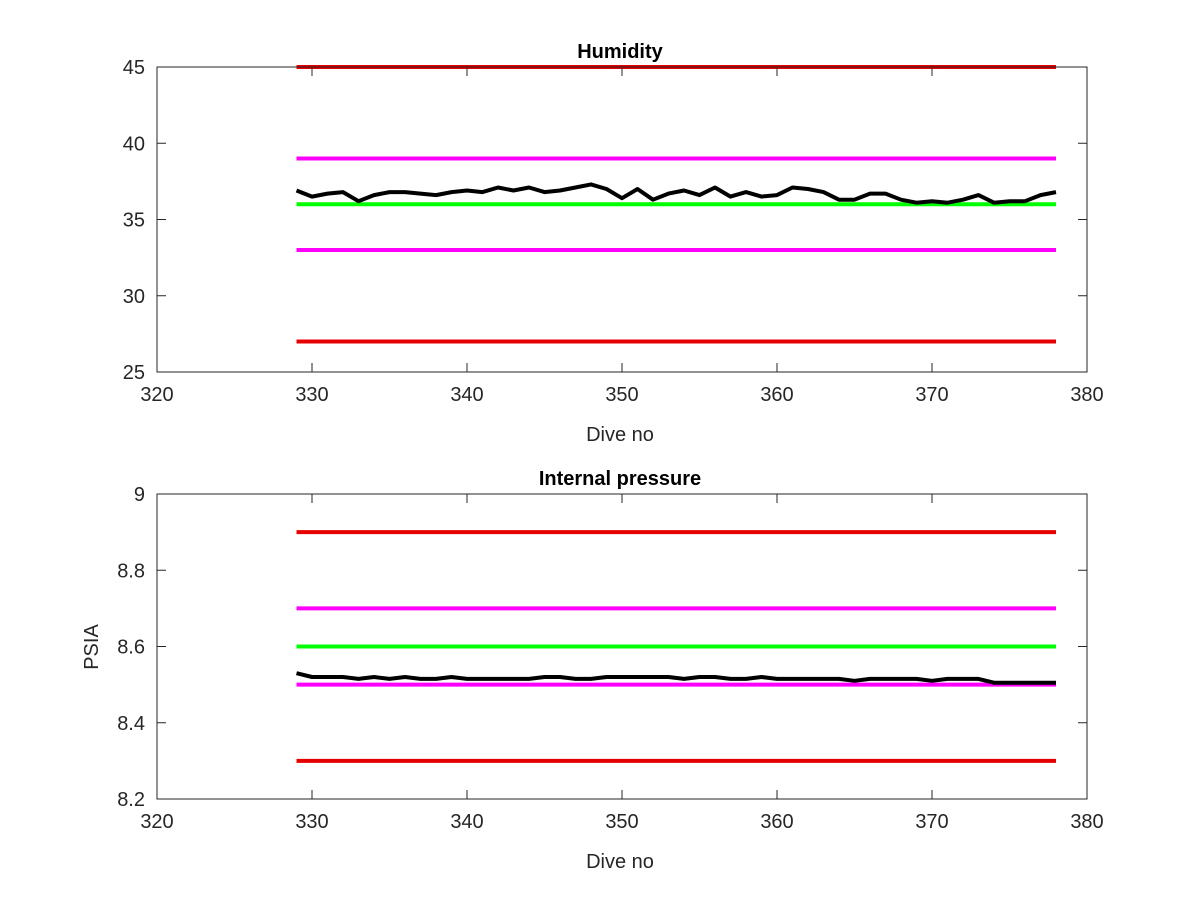 This screenshot has height=900, width=1200. I want to click on chart-title: Internal pressure, so click(620, 479).